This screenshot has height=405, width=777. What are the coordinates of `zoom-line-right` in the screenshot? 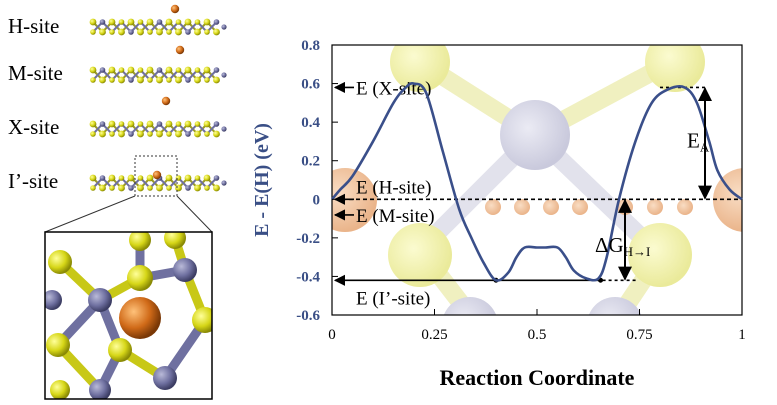 It's located at (194, 214).